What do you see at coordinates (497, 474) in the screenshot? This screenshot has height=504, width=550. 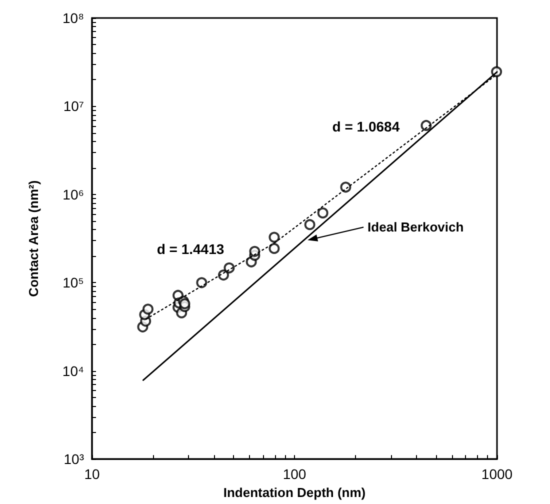 I see `x-tick-label: 1000` at bounding box center [497, 474].